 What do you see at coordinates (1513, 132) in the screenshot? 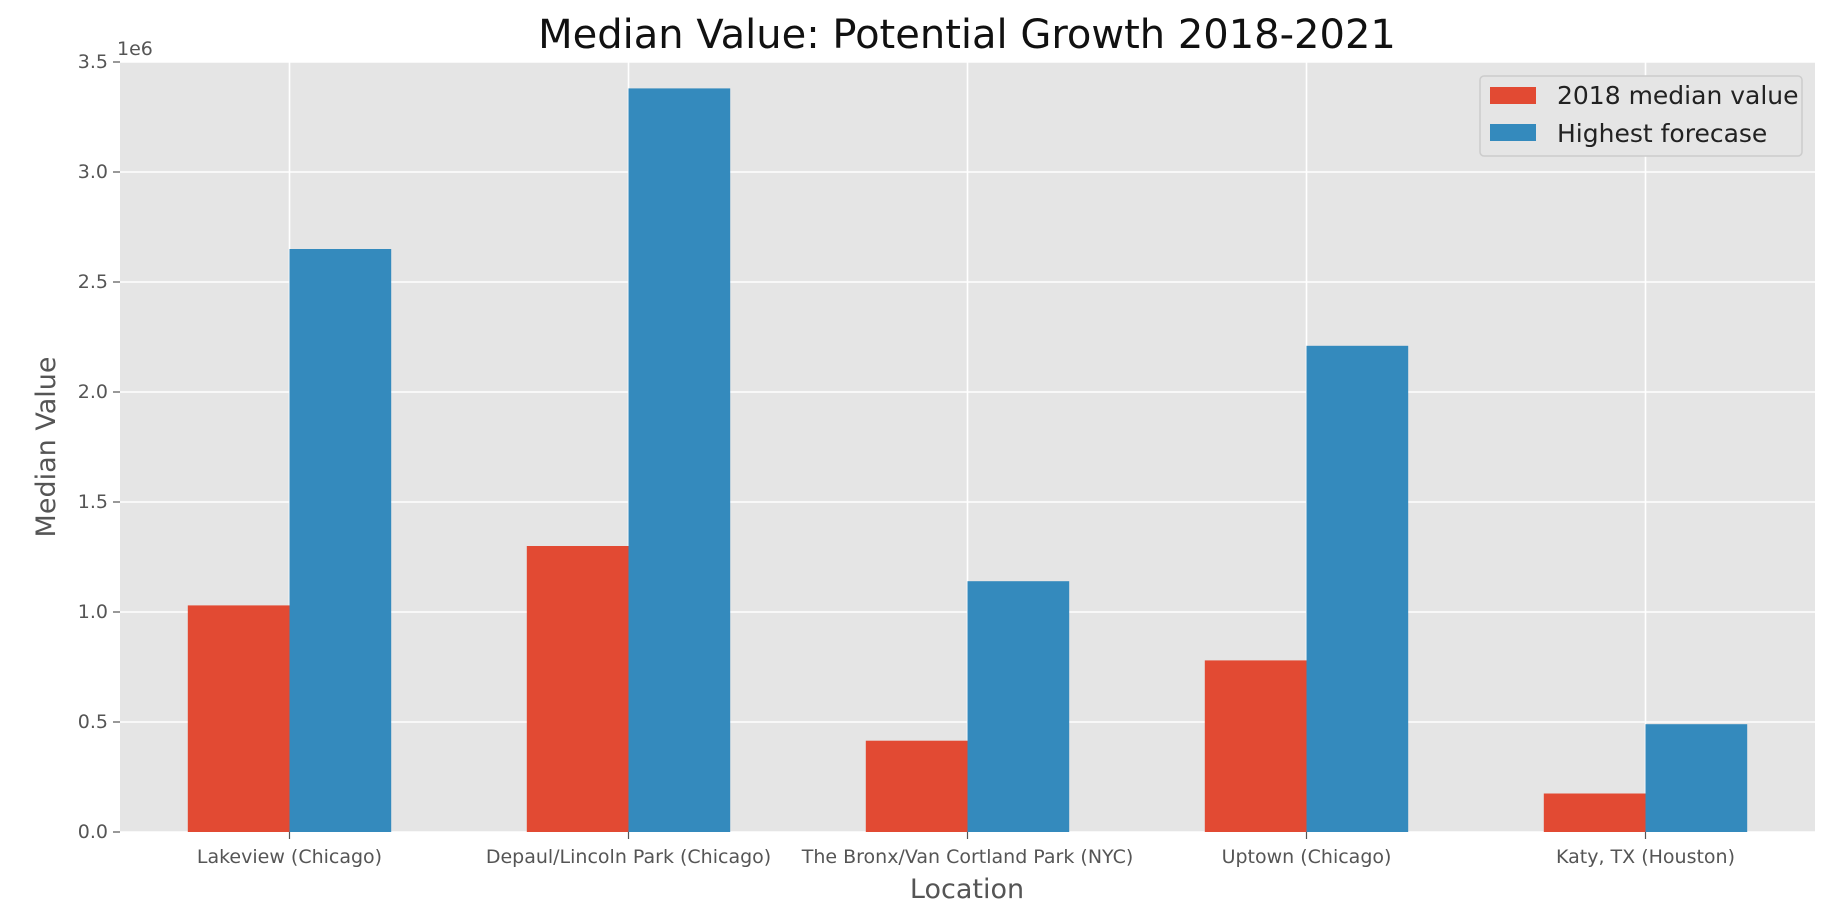
I see `legend-swatch-highest-forecase` at bounding box center [1513, 132].